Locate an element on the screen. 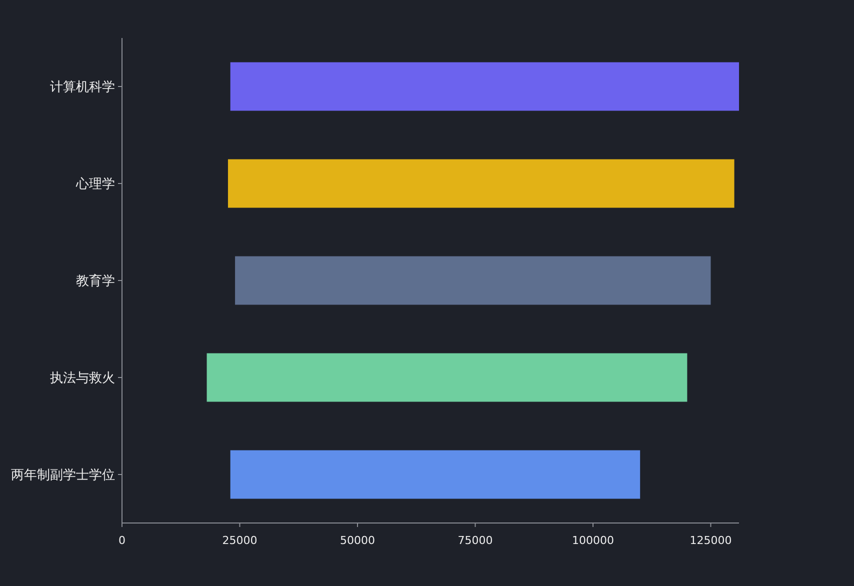 The image size is (854, 586). x-tick-label: 50000 is located at coordinates (357, 540).